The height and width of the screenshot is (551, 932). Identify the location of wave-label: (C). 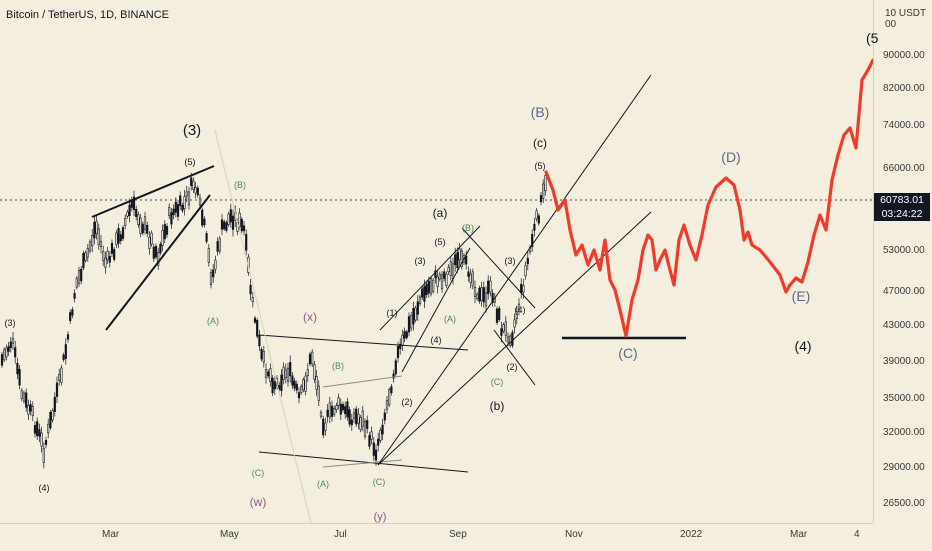
(258, 473).